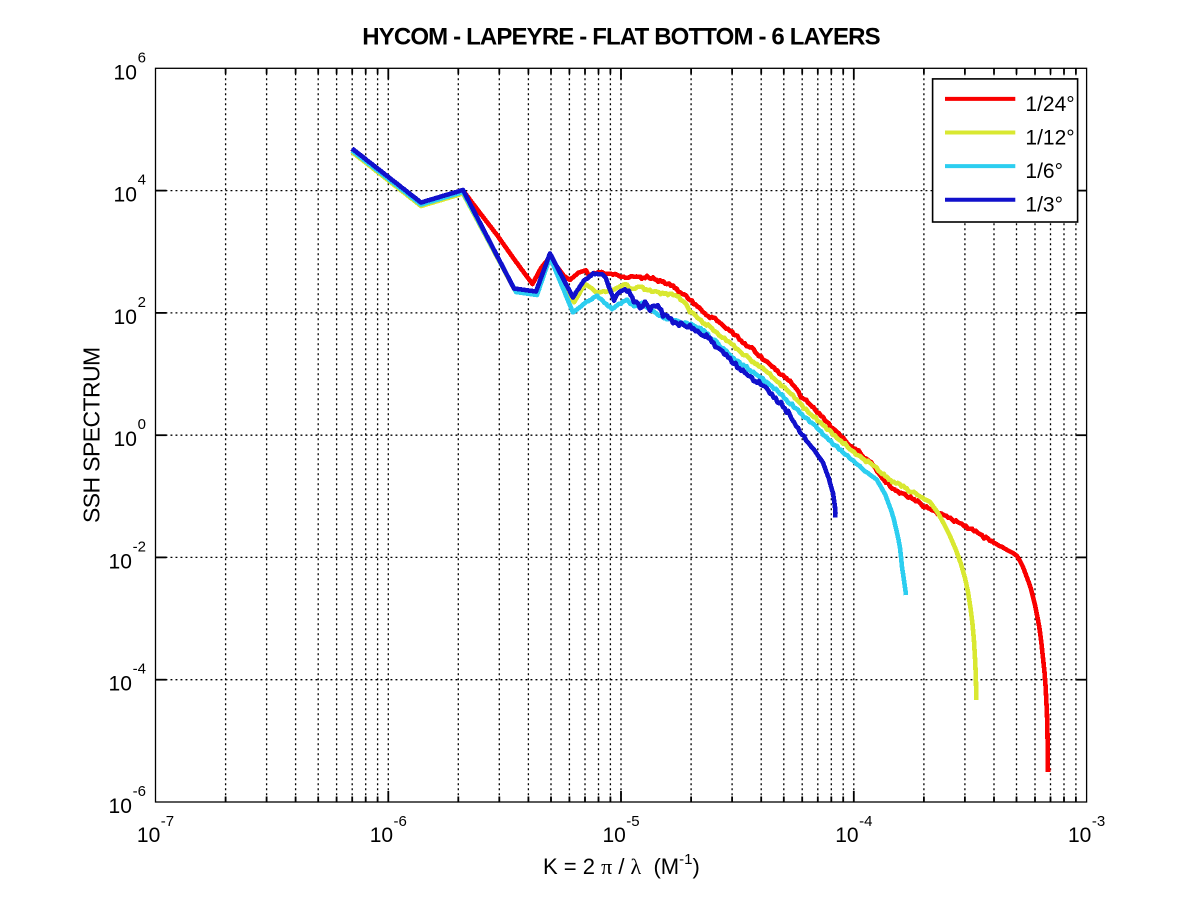 The image size is (1200, 906). I want to click on svg-text: -3, so click(1098, 821).